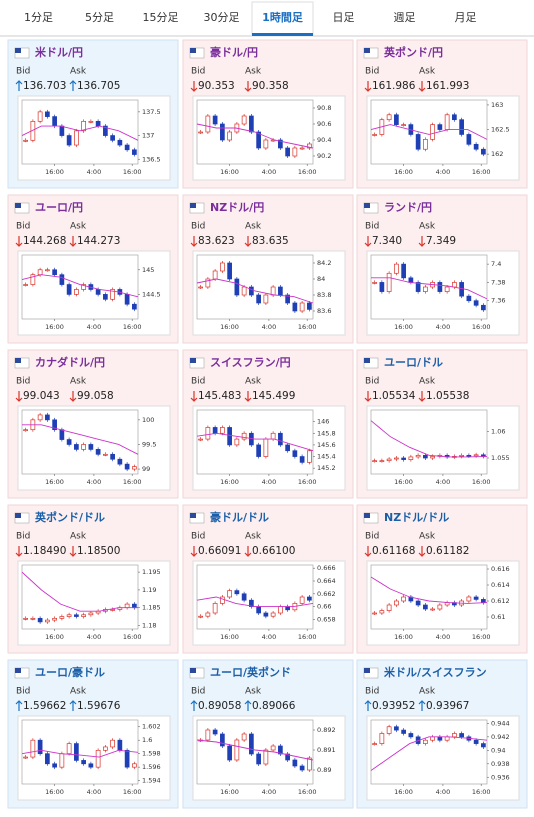  Describe the element at coordinates (239, 517) in the screenshot. I see `pair-title: 豪ドル/ドル` at that location.